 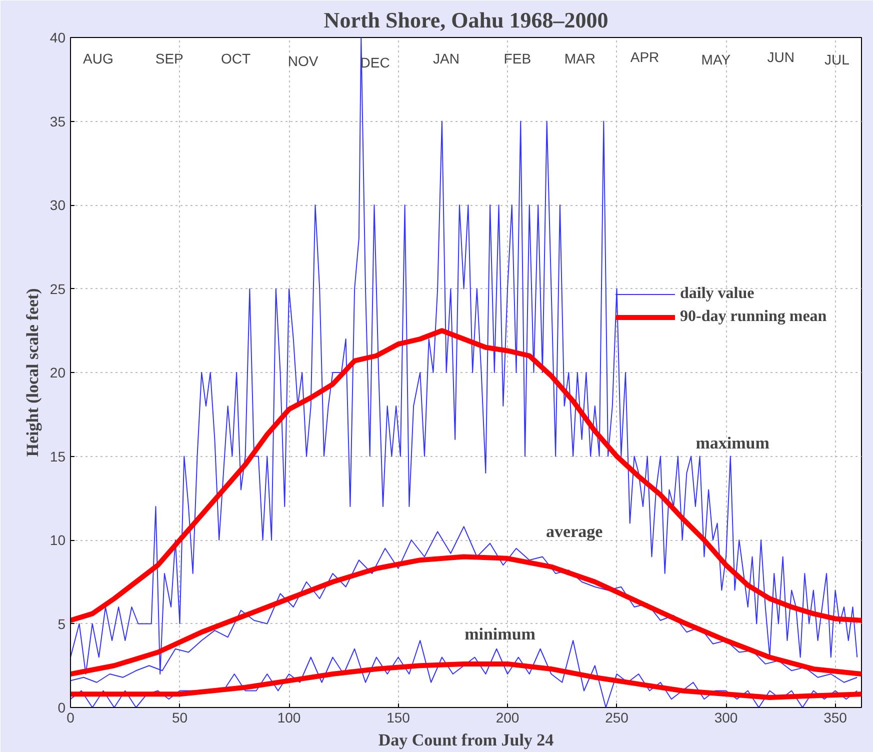 I want to click on x-tick-label: 300, so click(x=726, y=718).